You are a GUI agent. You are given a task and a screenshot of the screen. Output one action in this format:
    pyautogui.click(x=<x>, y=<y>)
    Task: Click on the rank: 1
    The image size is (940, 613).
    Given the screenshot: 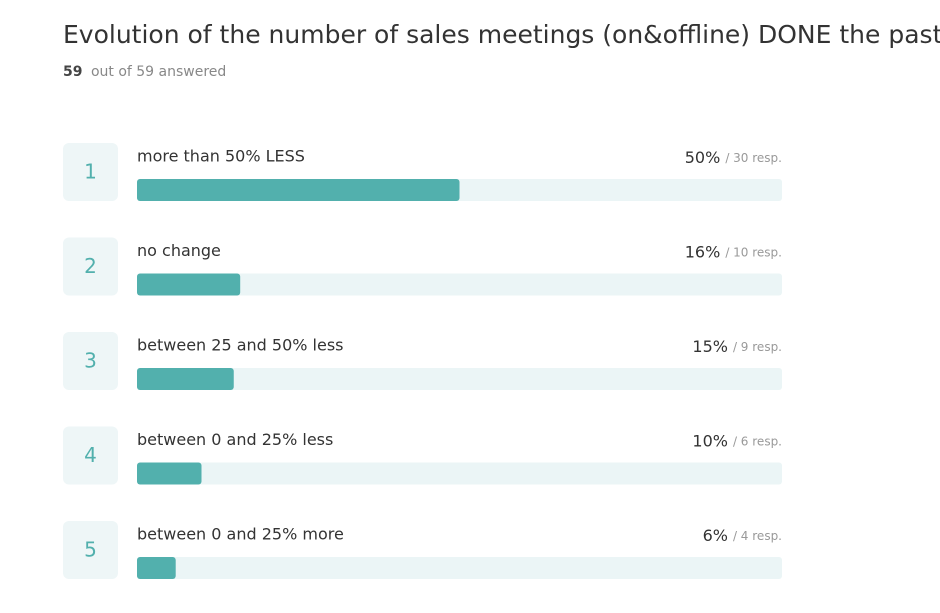 What is the action you would take?
    pyautogui.click(x=90, y=172)
    